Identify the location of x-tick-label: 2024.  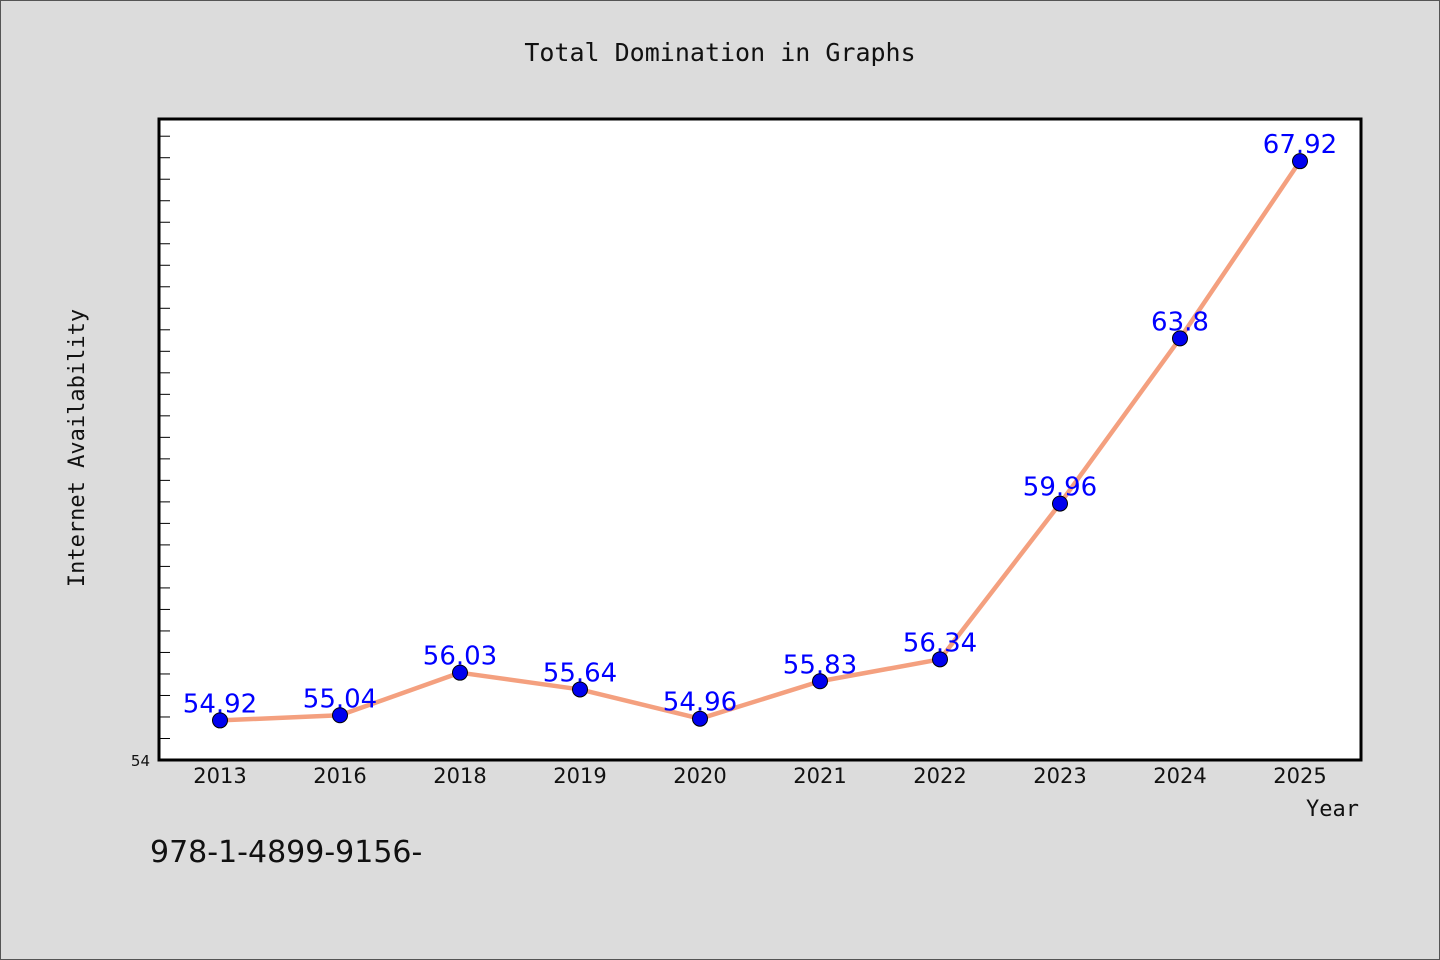
(1179, 776).